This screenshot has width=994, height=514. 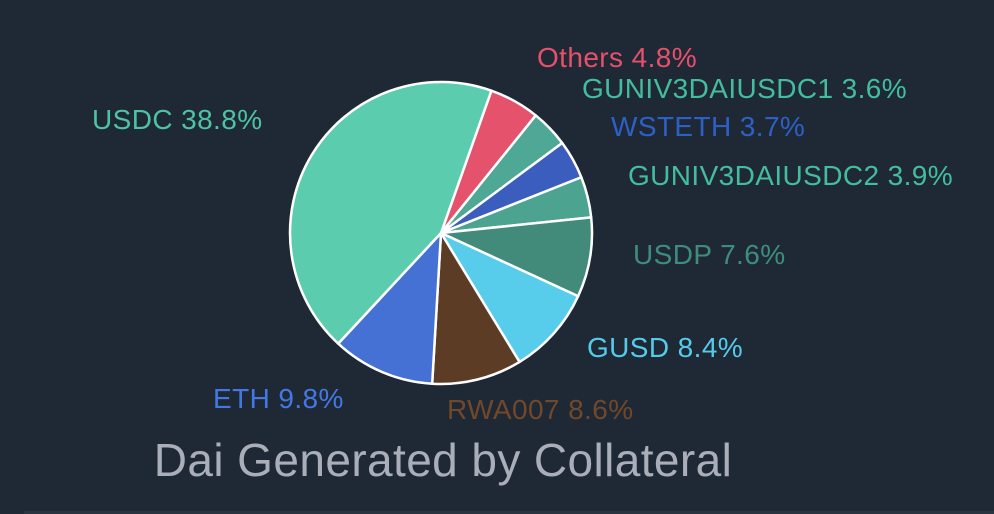 I want to click on pie-slice-usdc, so click(x=390, y=212).